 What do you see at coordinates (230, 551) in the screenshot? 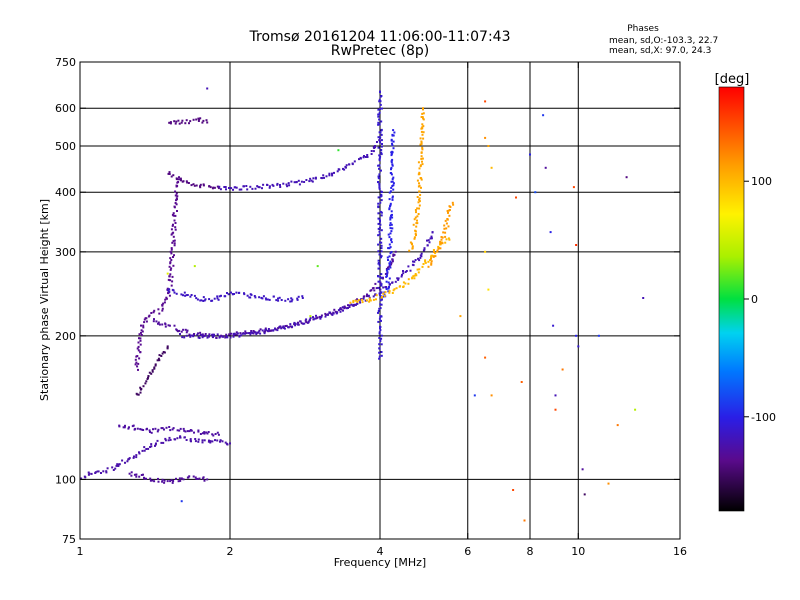
I see `x-tick-label: 2` at bounding box center [230, 551].